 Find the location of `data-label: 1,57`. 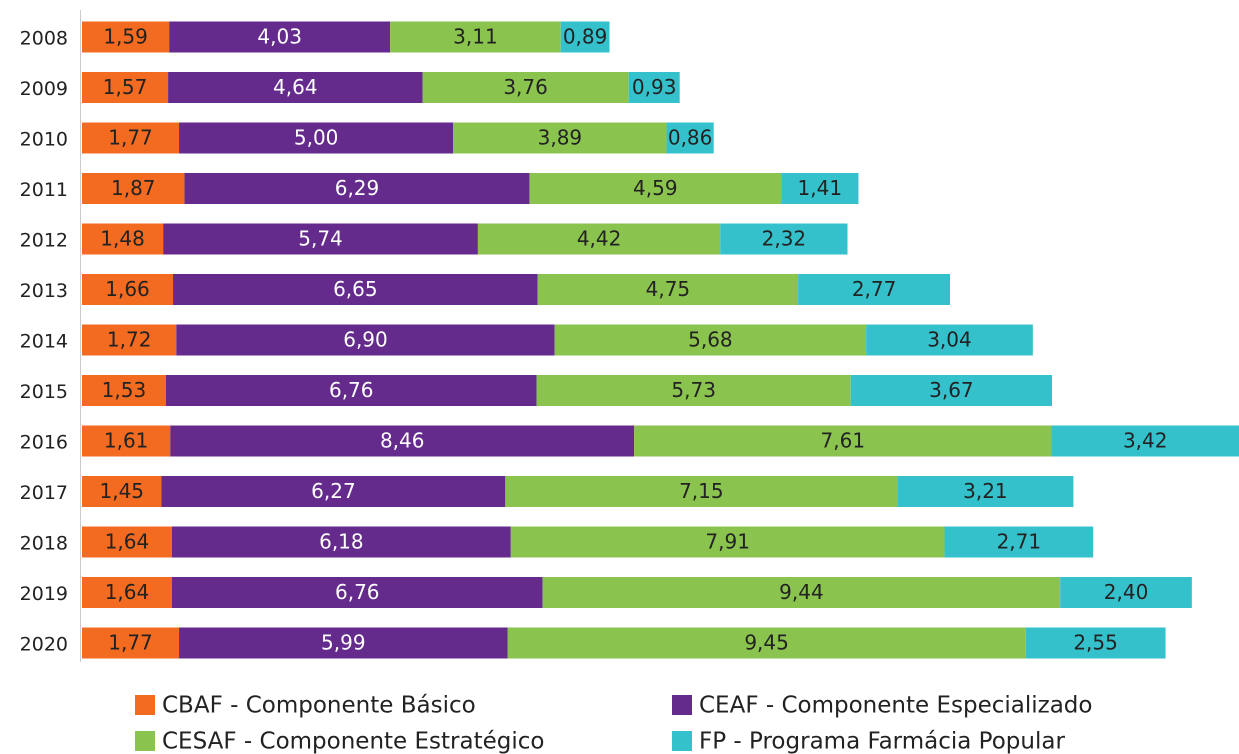

data-label: 1,57 is located at coordinates (125, 87).